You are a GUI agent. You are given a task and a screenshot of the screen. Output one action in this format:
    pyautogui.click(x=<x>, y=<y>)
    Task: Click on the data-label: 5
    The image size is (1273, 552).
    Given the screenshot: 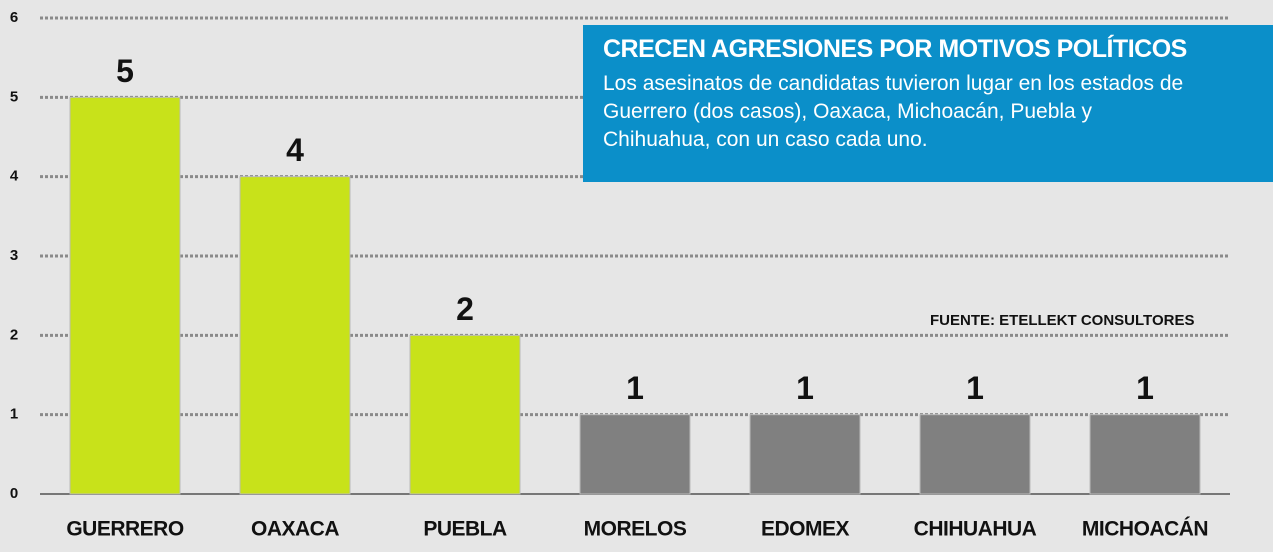 What is the action you would take?
    pyautogui.click(x=125, y=71)
    